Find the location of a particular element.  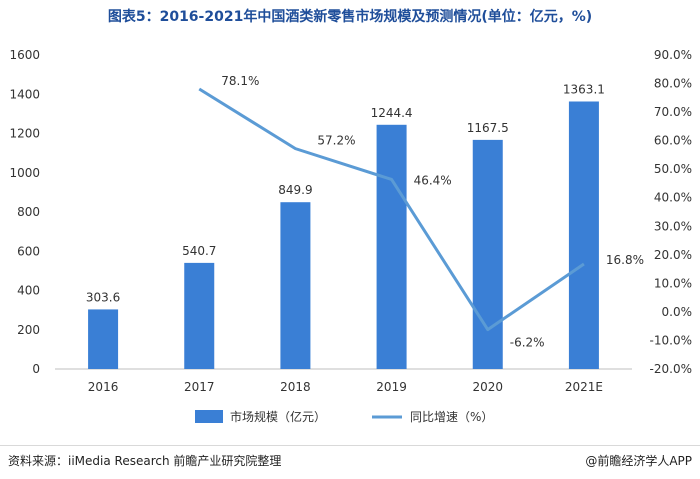

line-value-label: 78.1% is located at coordinates (240, 81).